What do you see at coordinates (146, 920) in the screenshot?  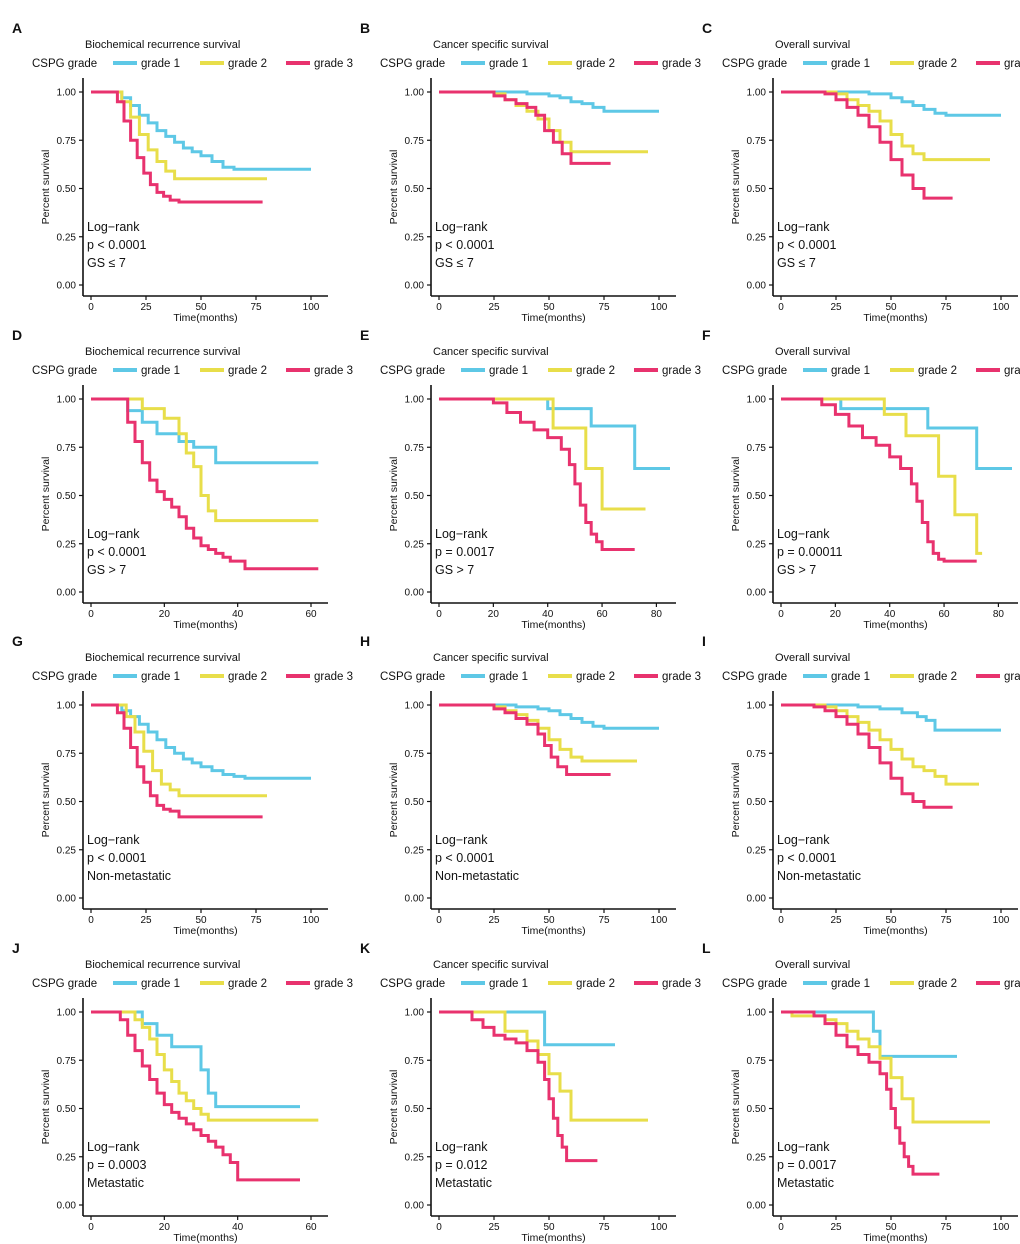 I see `x-tick-label: 25` at bounding box center [146, 920].